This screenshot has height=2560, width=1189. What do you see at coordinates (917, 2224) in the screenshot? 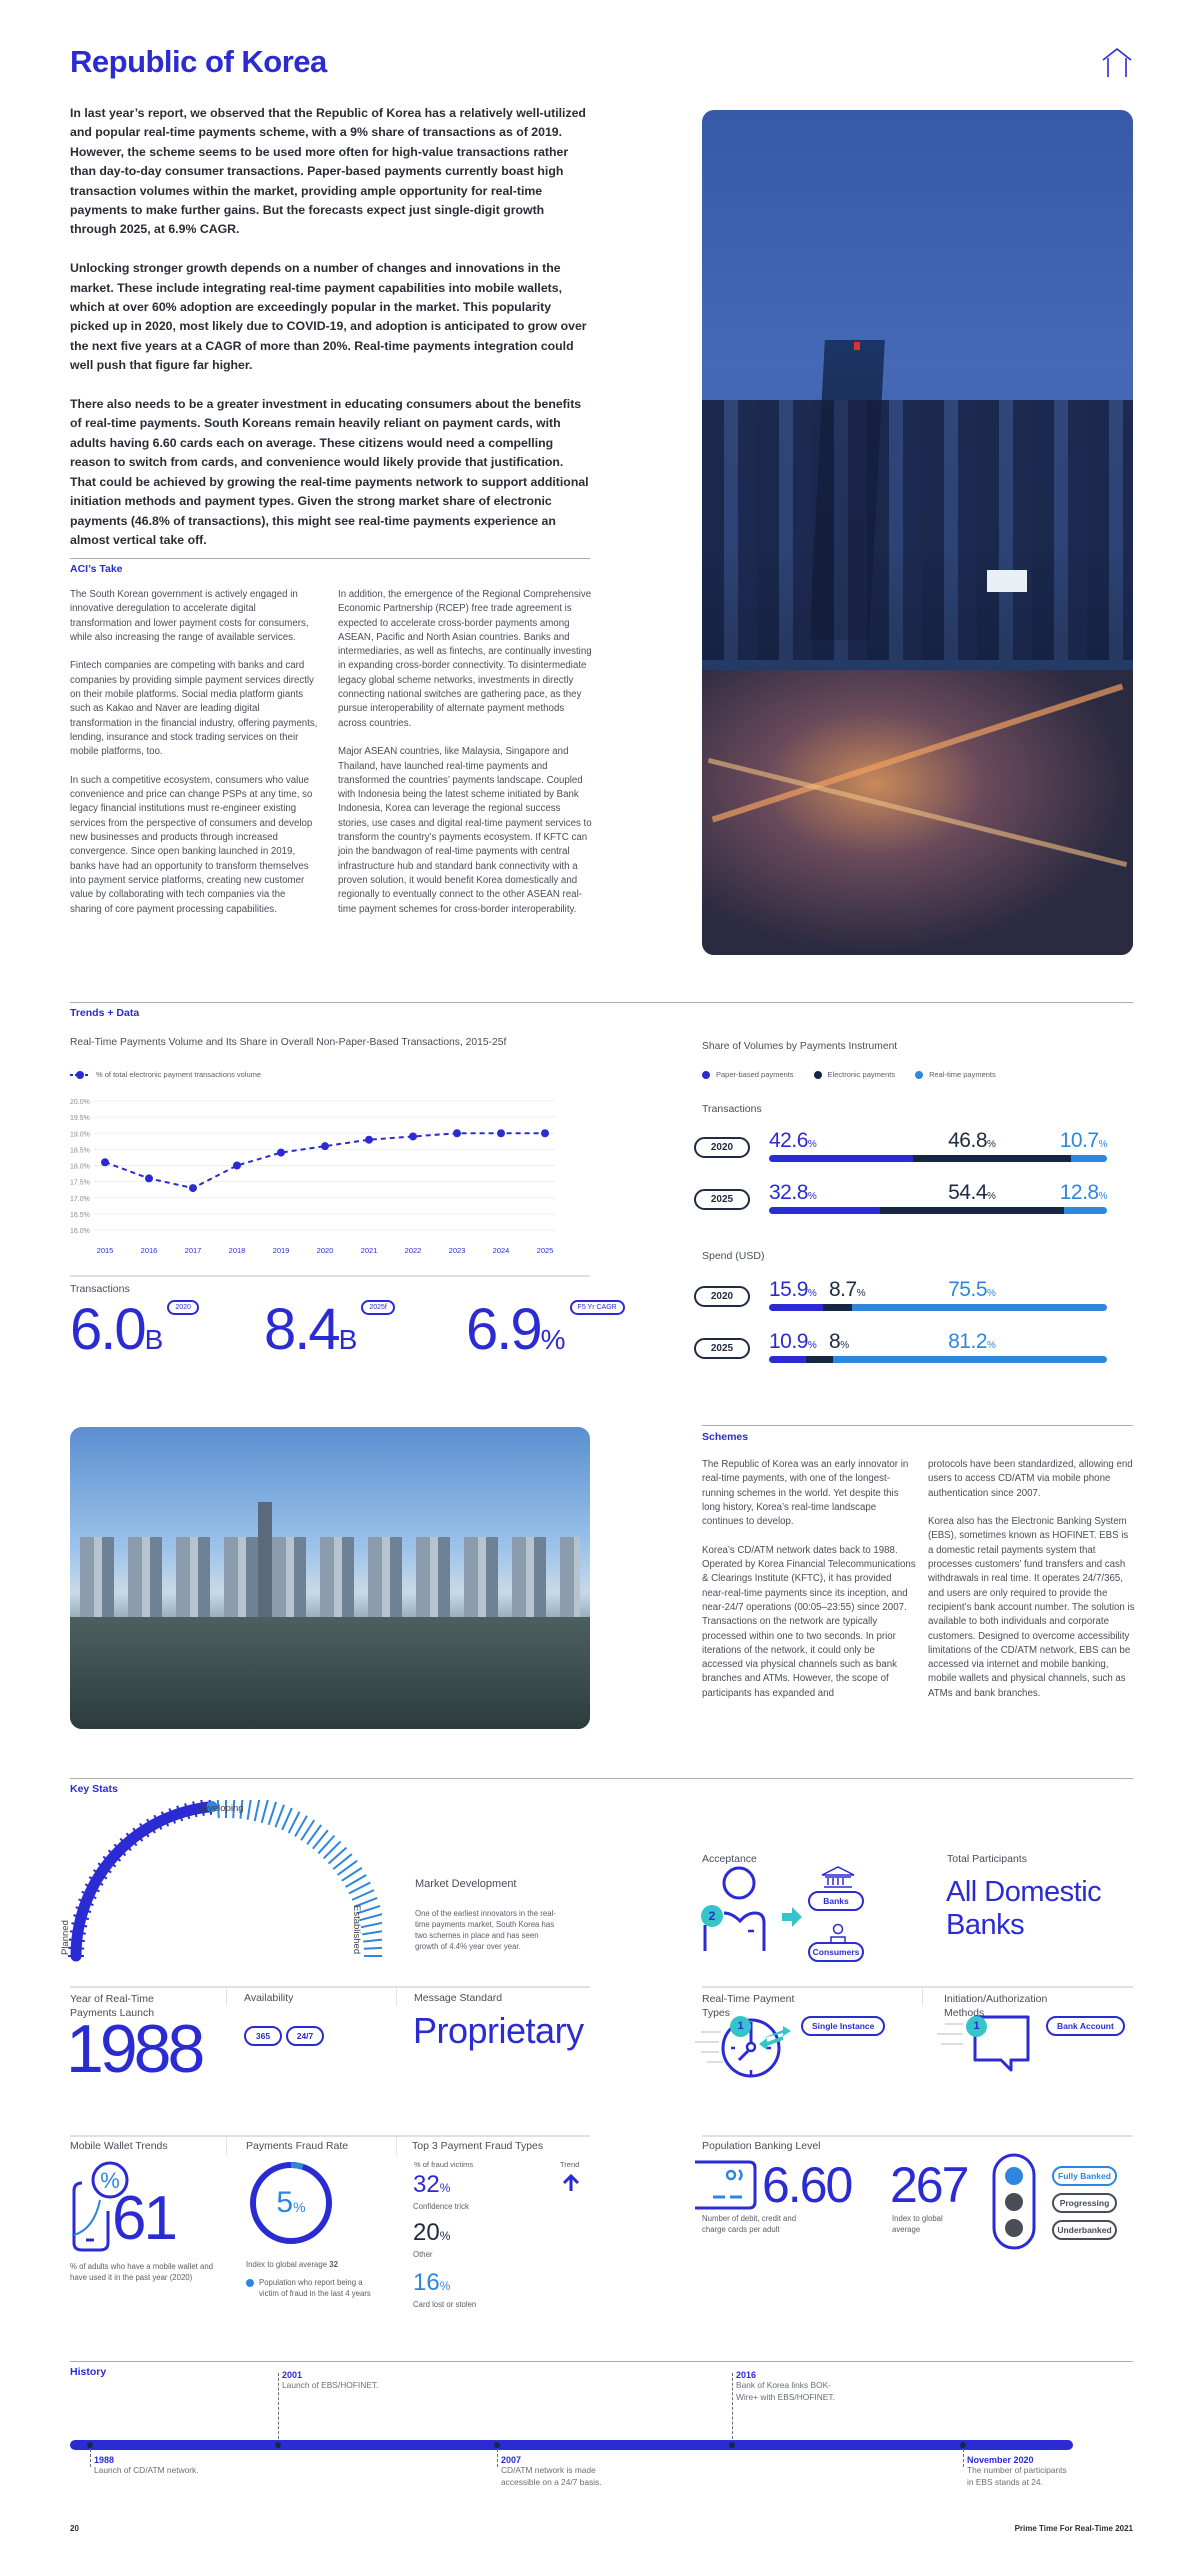
I see `banking-index-note: Index to global average` at bounding box center [917, 2224].